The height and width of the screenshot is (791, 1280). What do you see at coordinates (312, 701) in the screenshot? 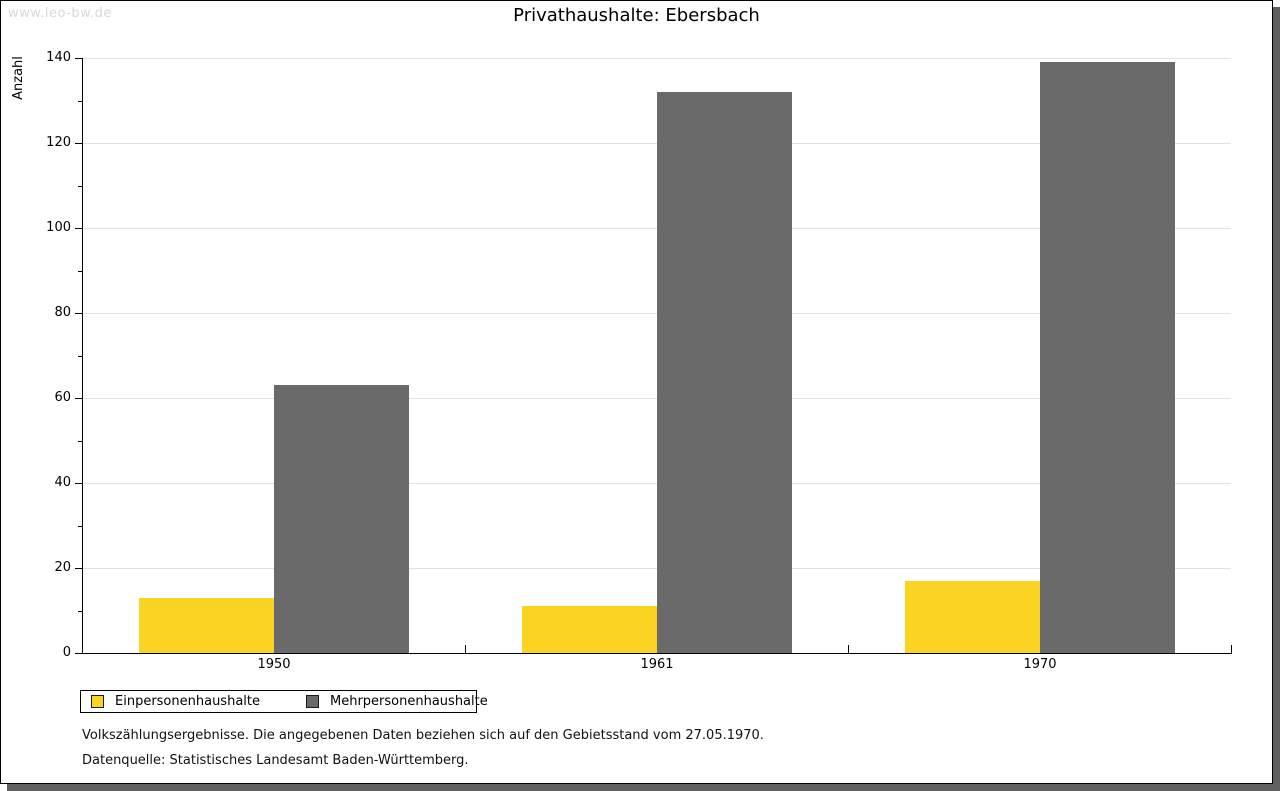
I see `legend-swatch-gray` at bounding box center [312, 701].